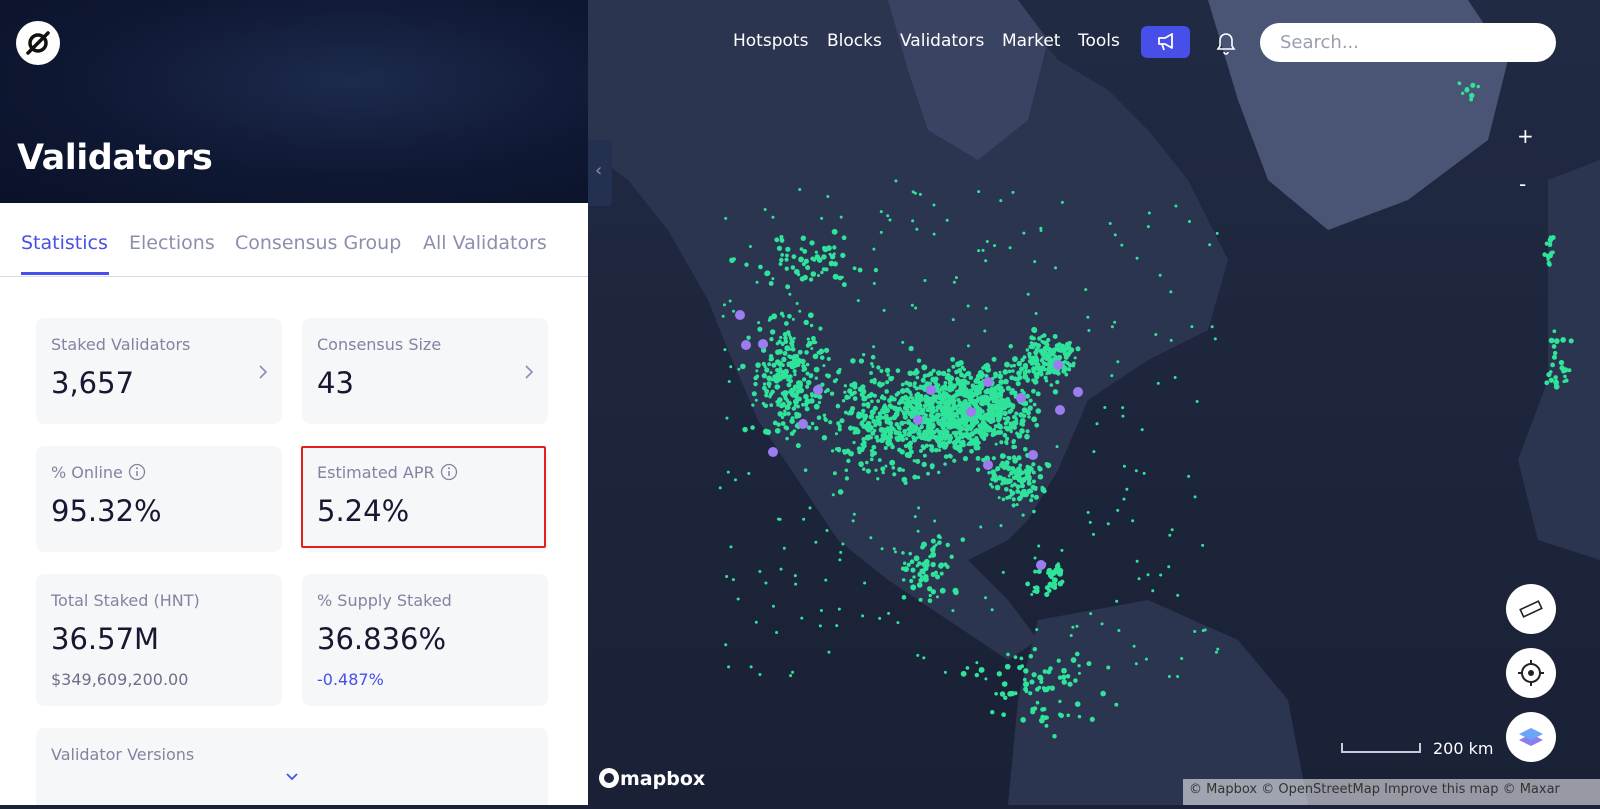 Image resolution: width=1600 pixels, height=809 pixels. What do you see at coordinates (159, 371) in the screenshot?
I see `stat-card: Staked Validators 3,657` at bounding box center [159, 371].